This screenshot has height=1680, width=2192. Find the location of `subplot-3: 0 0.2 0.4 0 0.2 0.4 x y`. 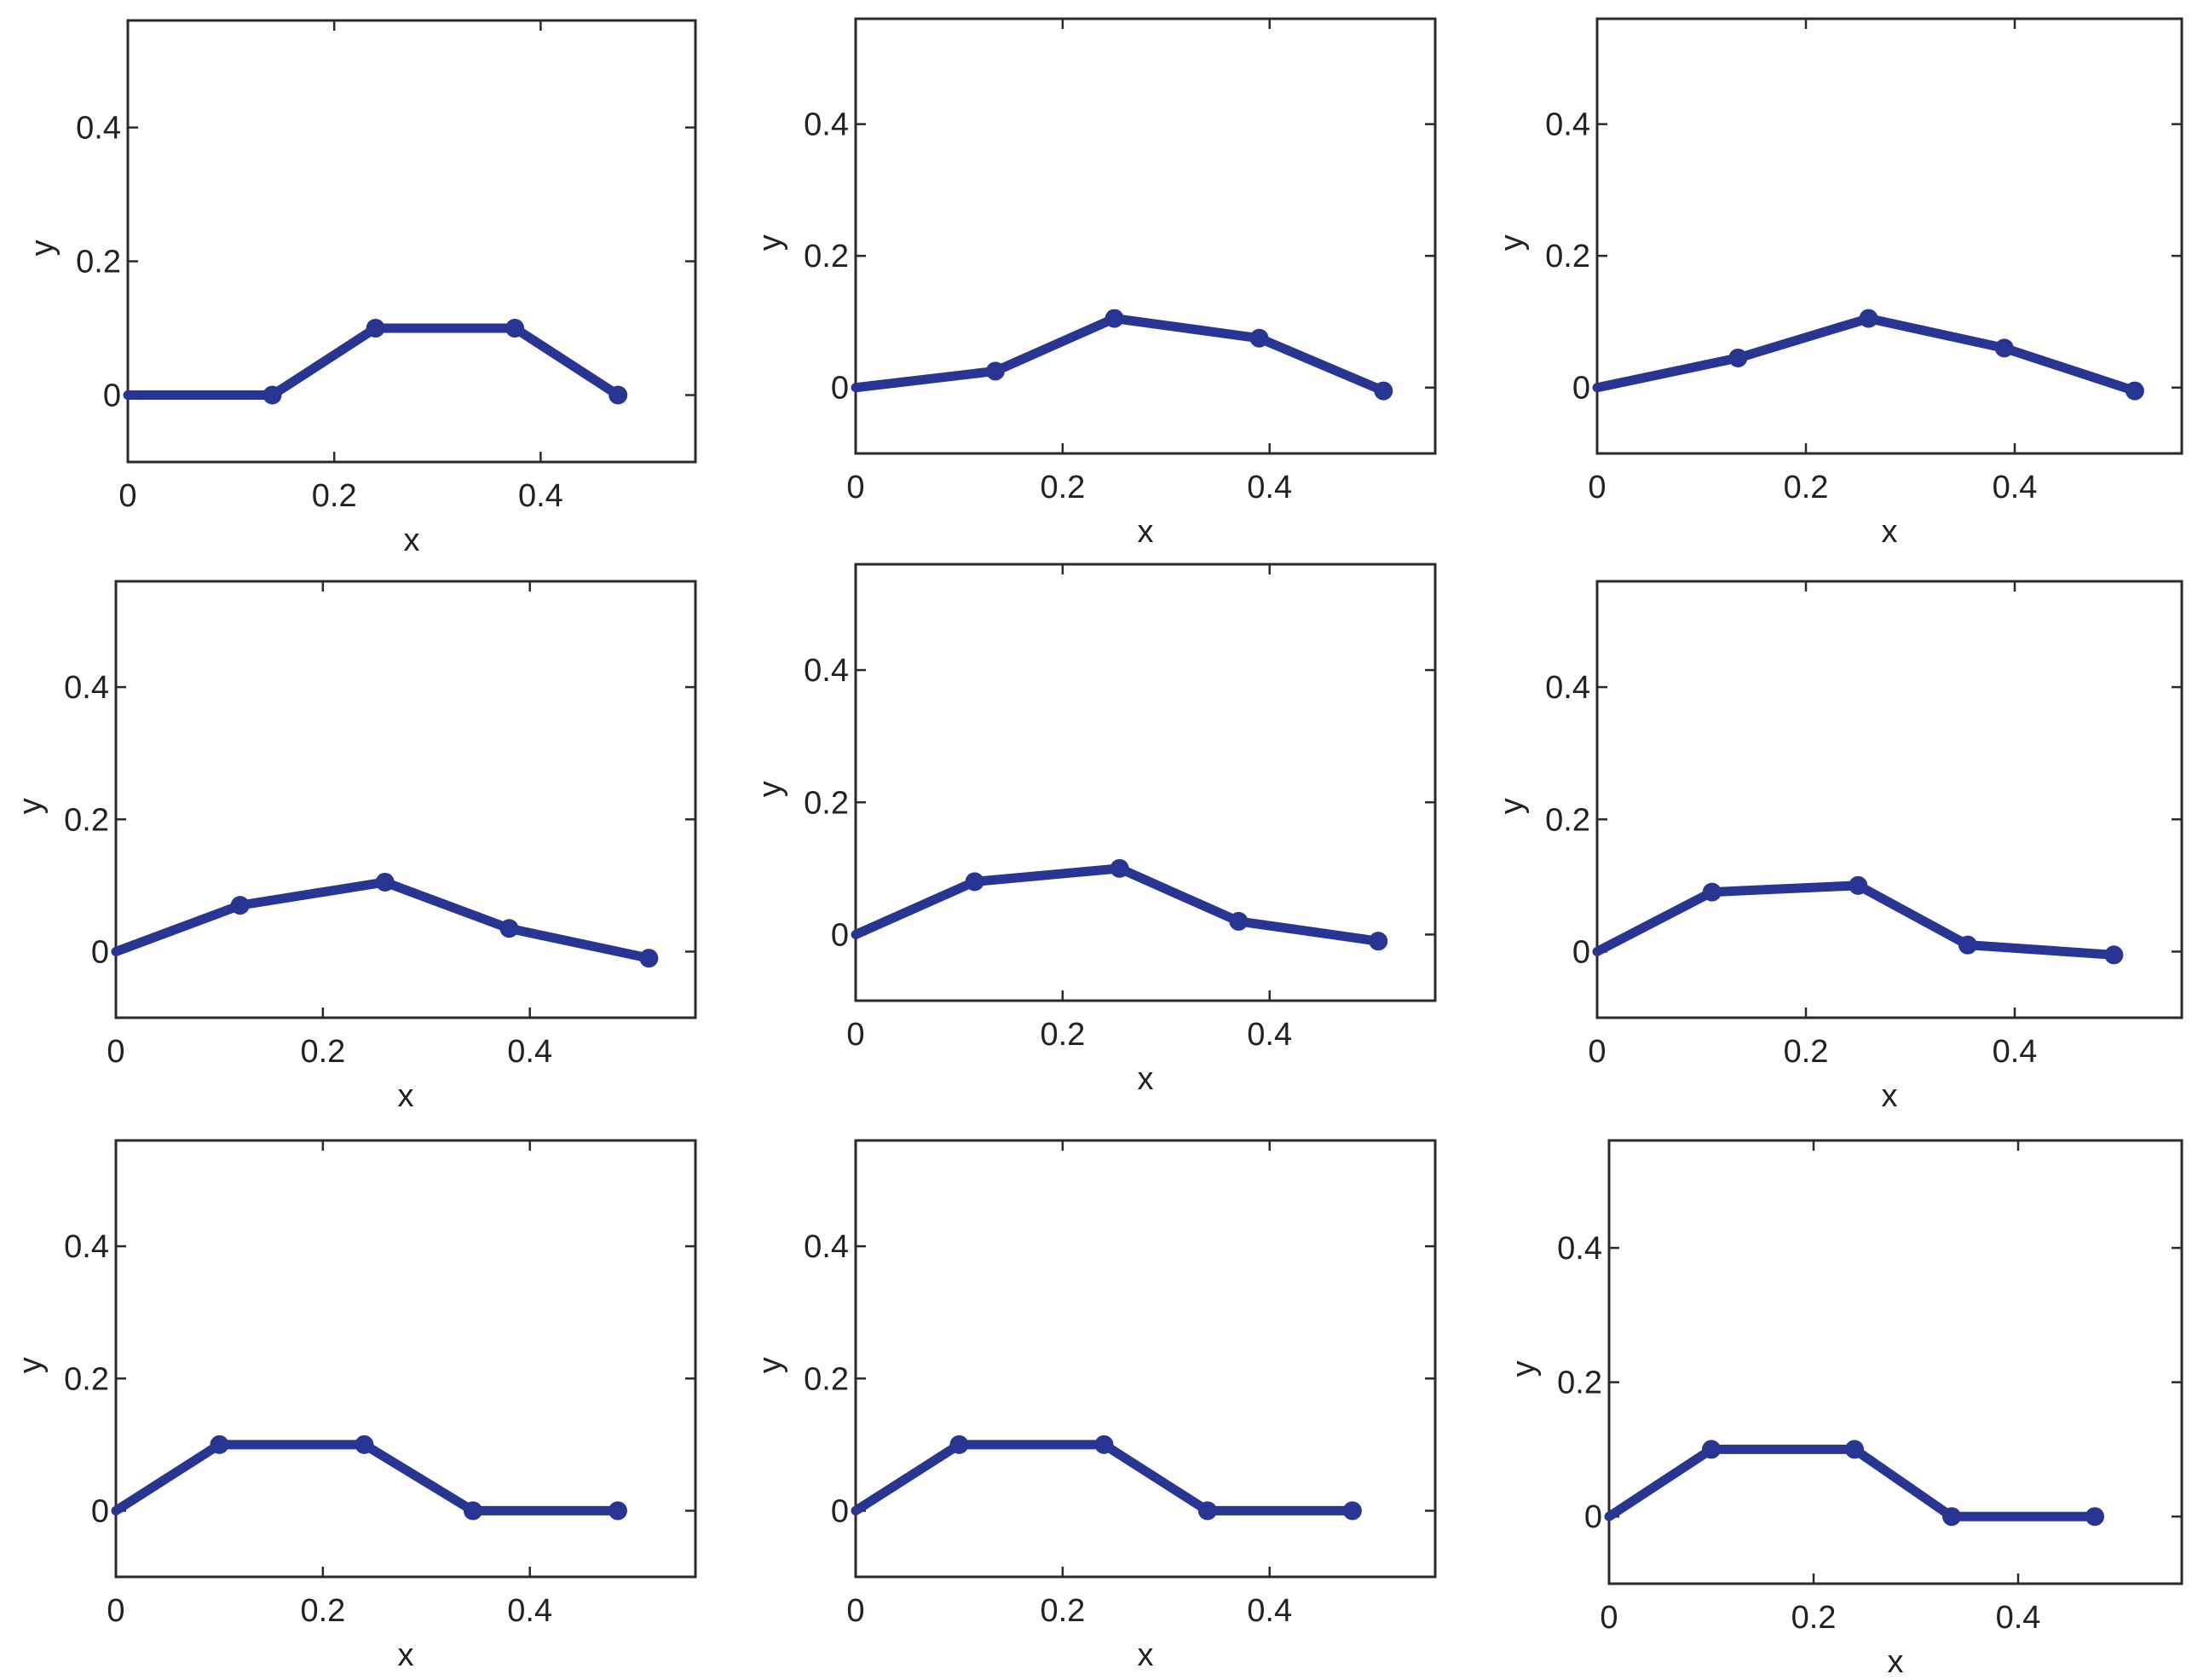

subplot-3: 0 0.2 0.4 0 0.2 0.4 x y is located at coordinates (1838, 283).